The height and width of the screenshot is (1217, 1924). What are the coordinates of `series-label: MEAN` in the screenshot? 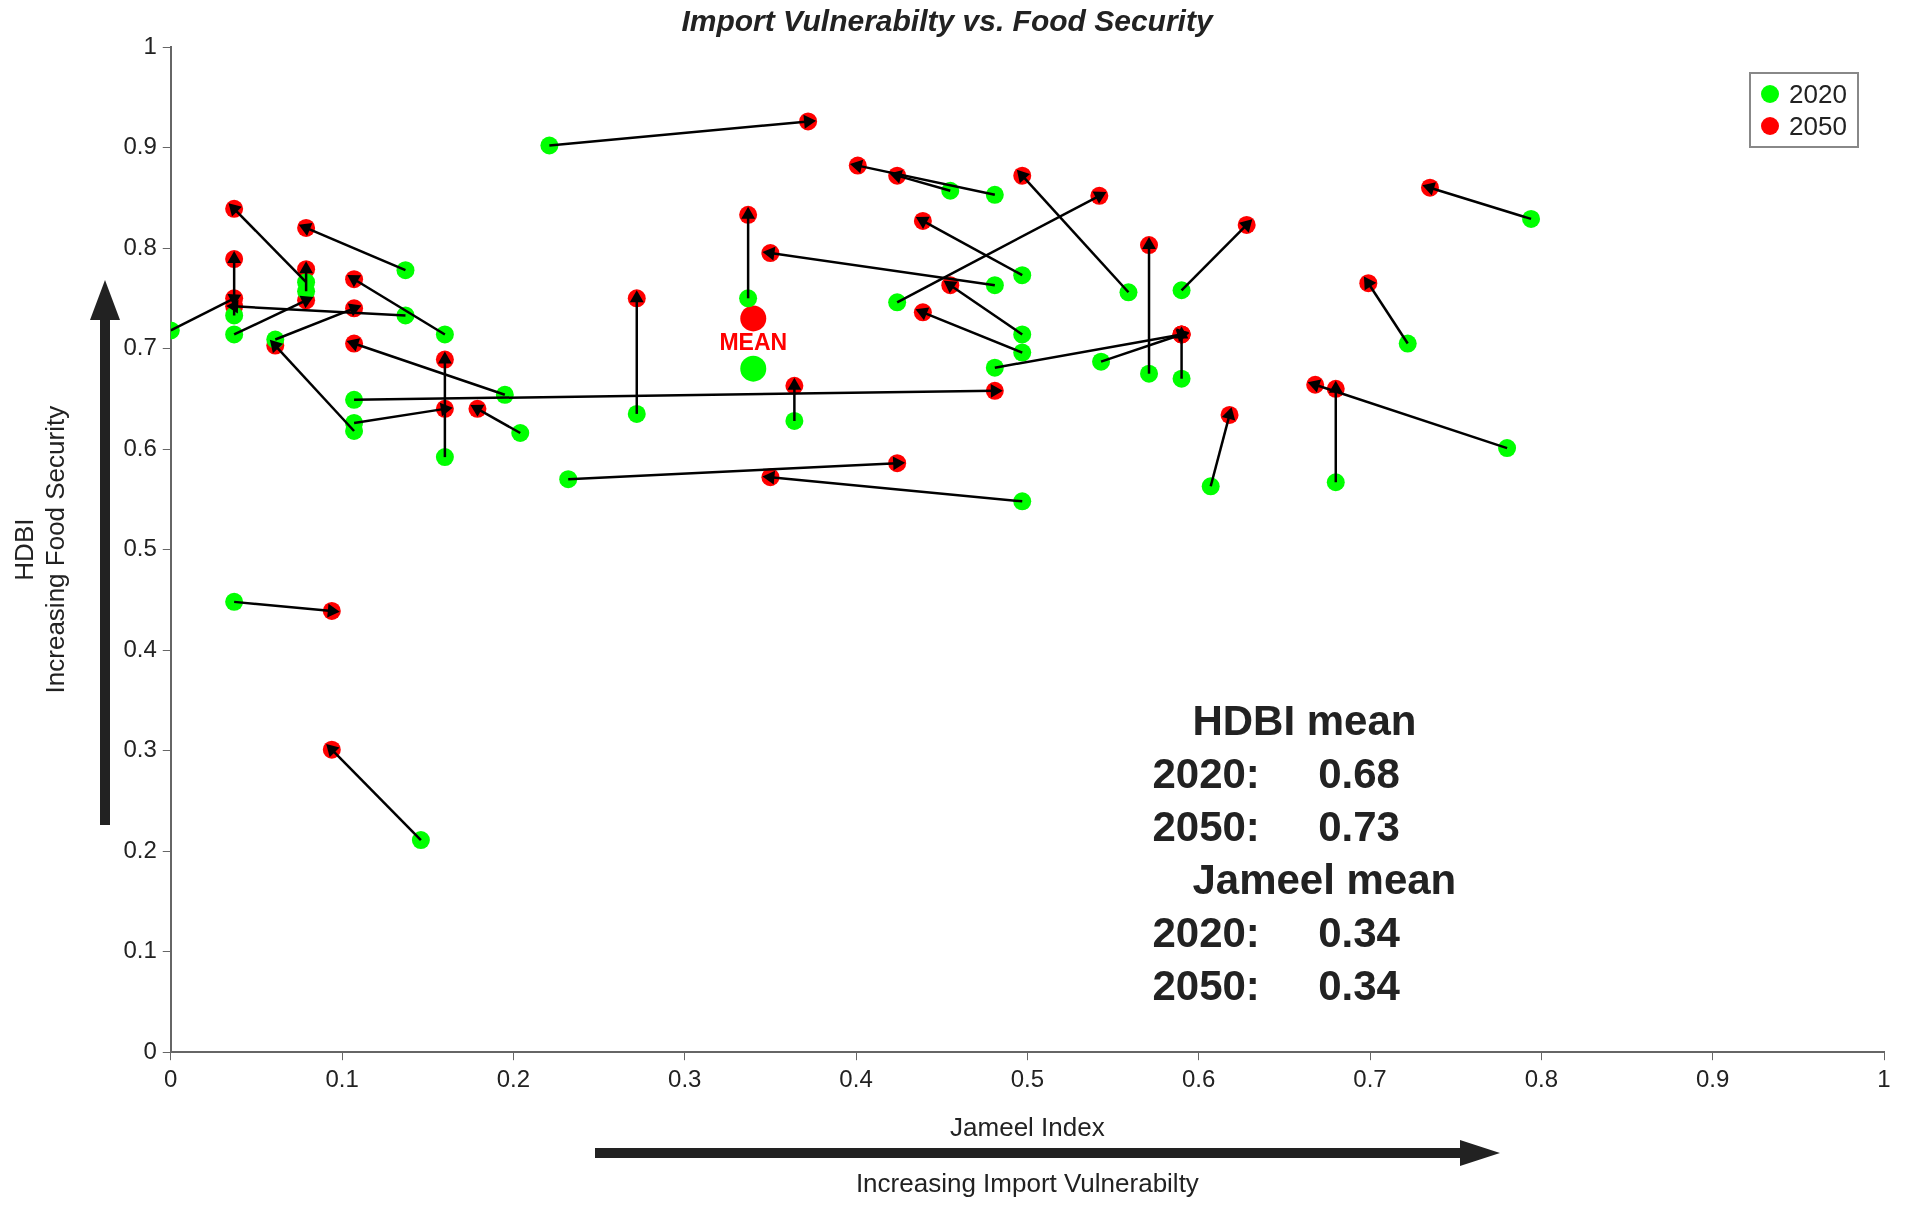 It's located at (753, 341).